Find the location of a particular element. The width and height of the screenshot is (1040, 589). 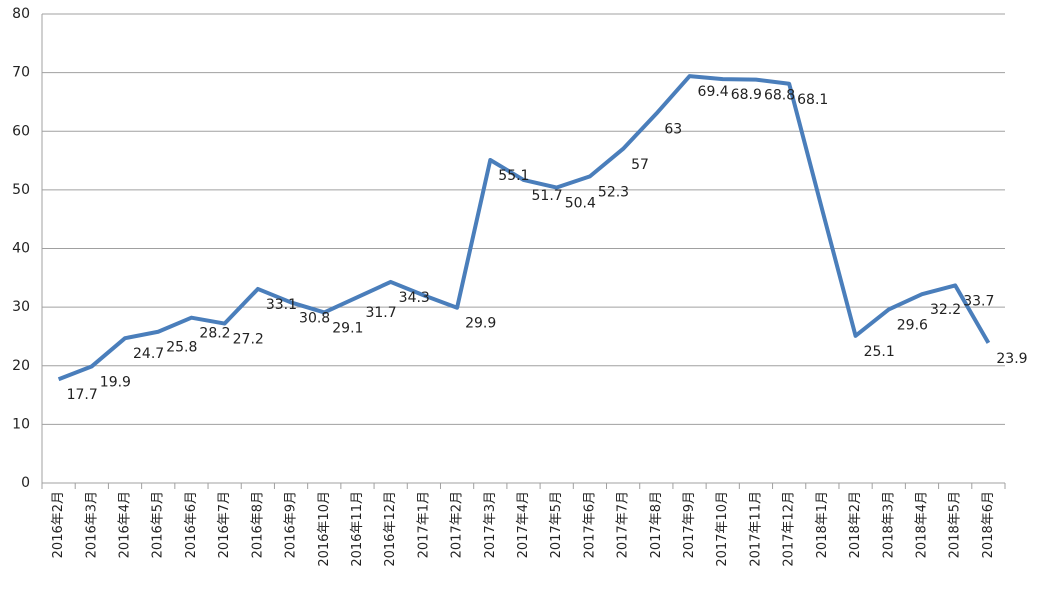

x-tick-label: 2016年8月 is located at coordinates (257, 524).